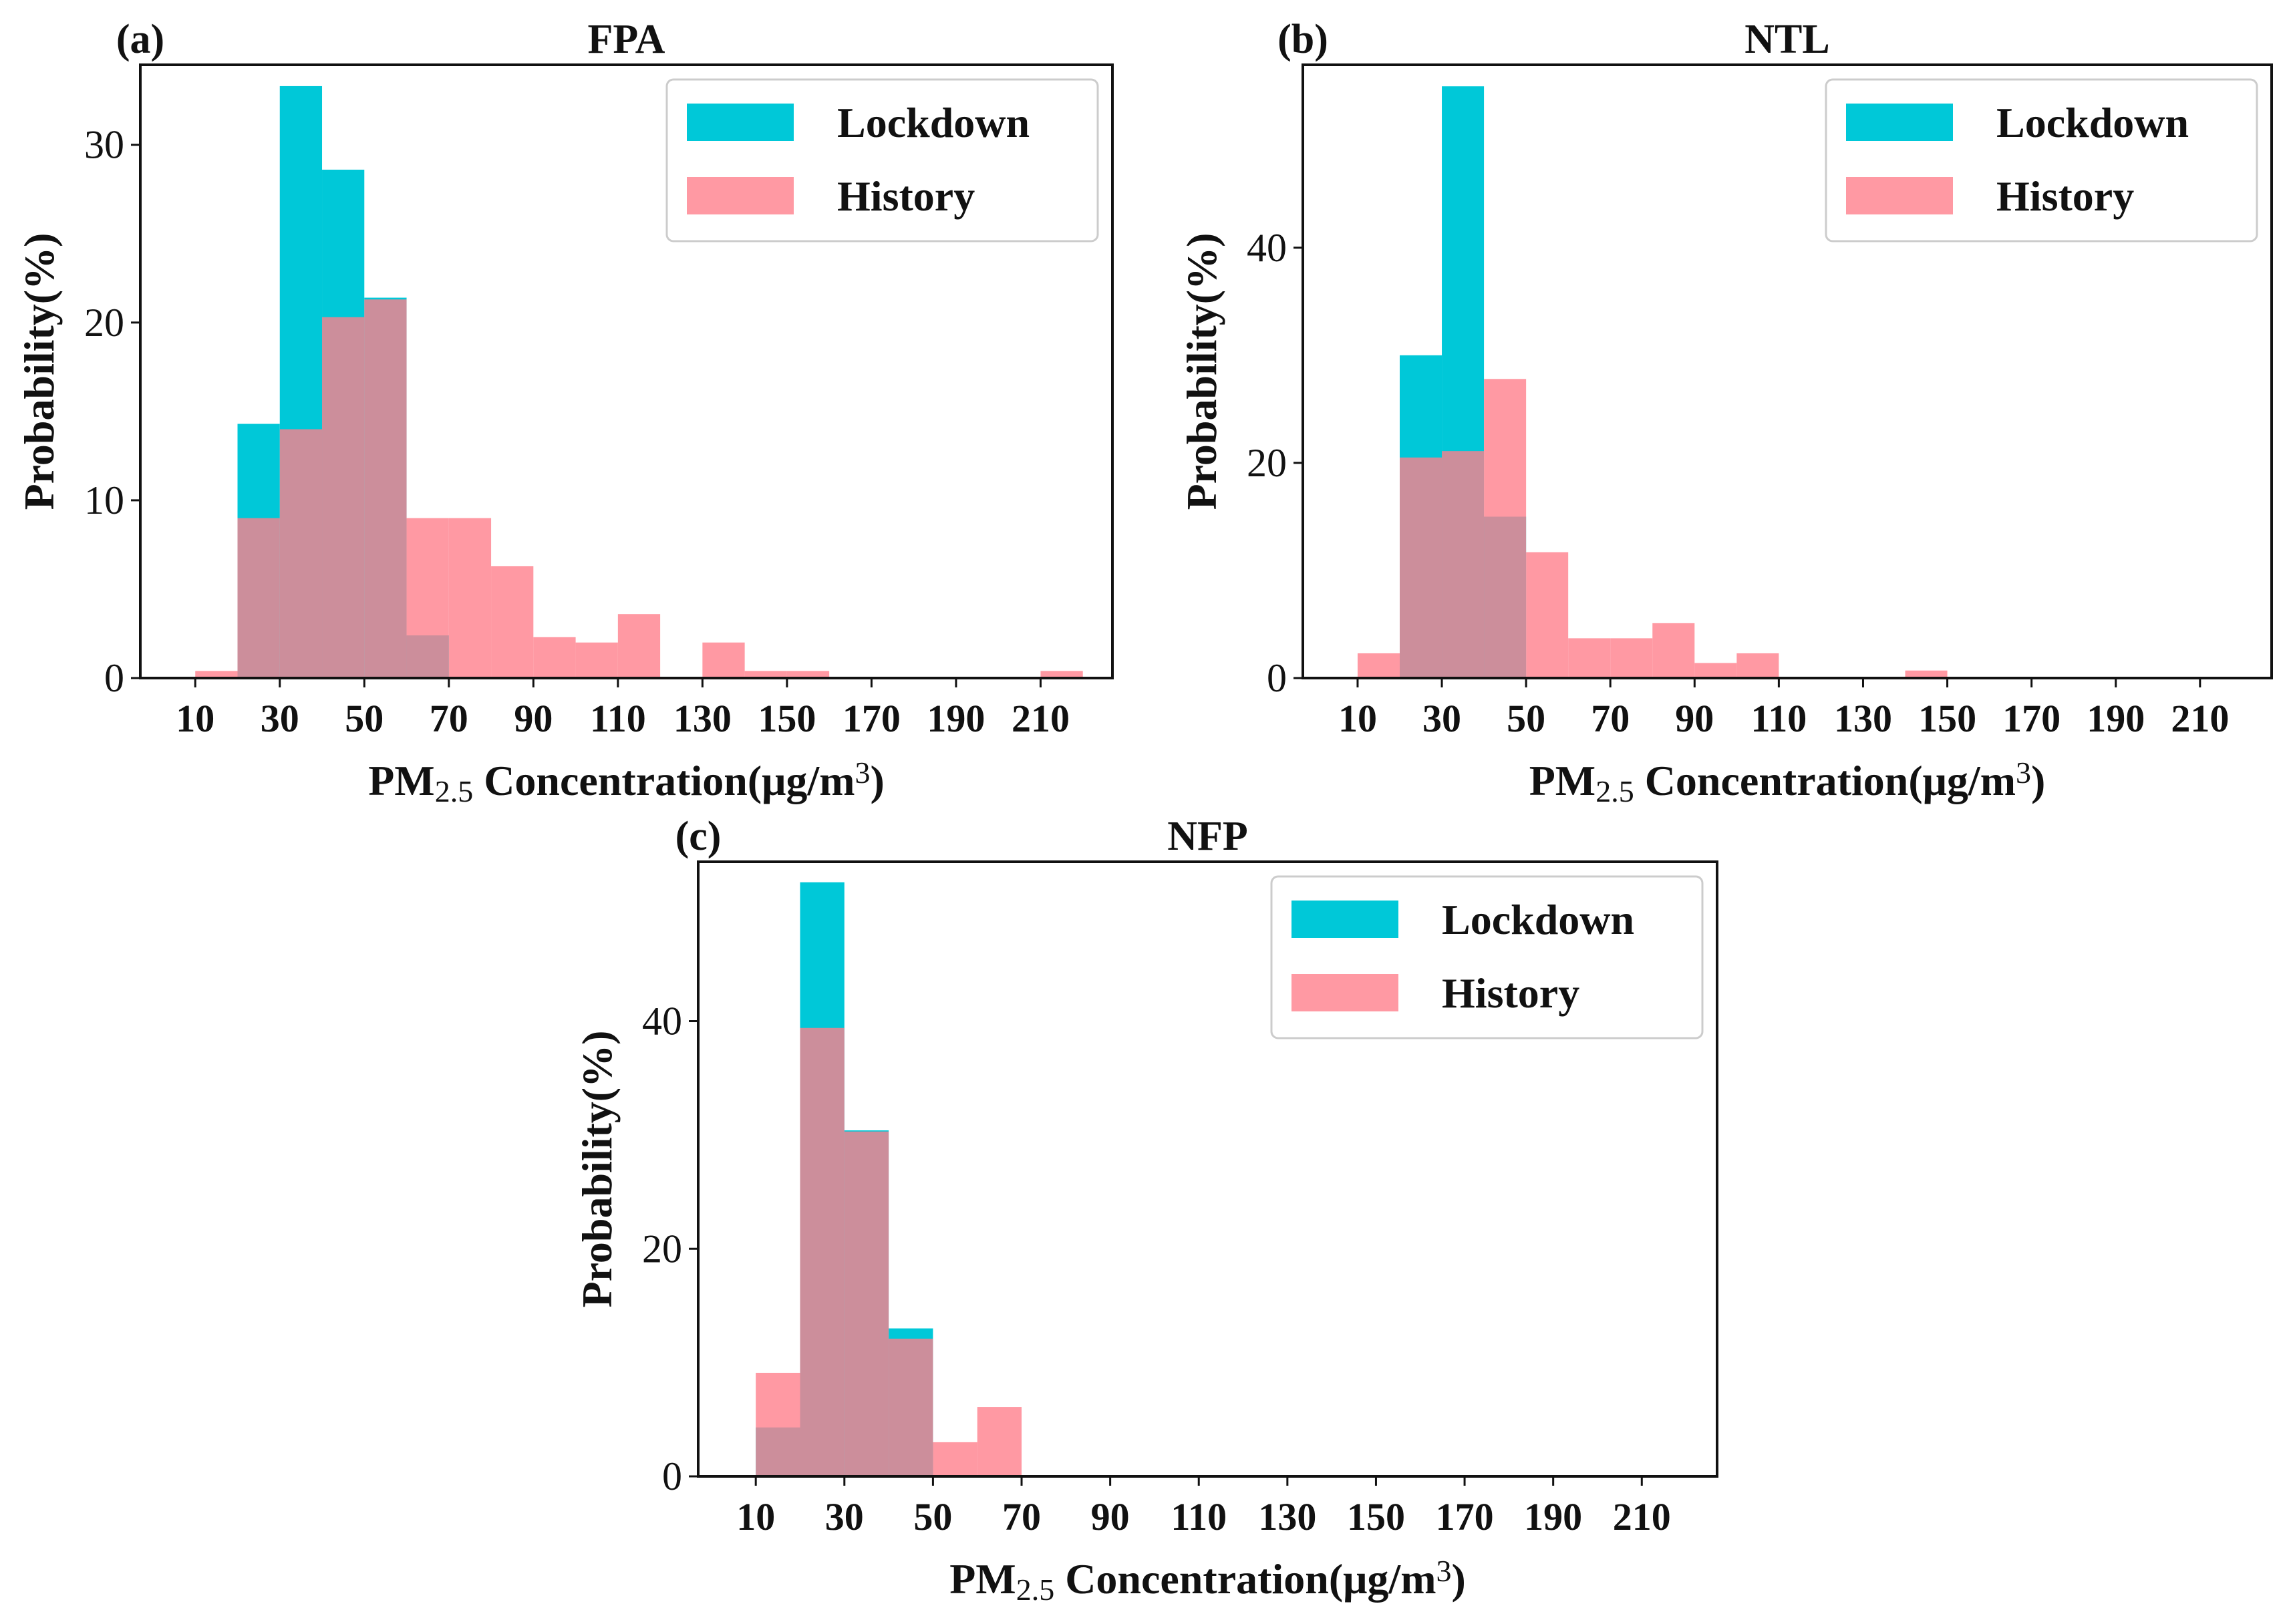 Image resolution: width=2285 pixels, height=1624 pixels. What do you see at coordinates (1526, 718) in the screenshot?
I see `x-tick-label: 50` at bounding box center [1526, 718].